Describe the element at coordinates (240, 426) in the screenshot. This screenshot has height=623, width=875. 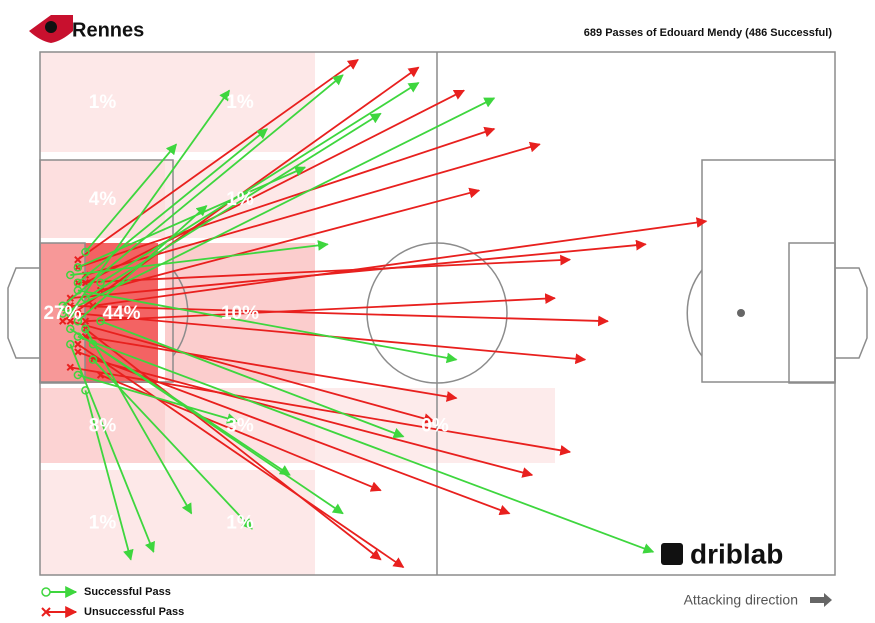
I see `zone-label: 3%` at that location.